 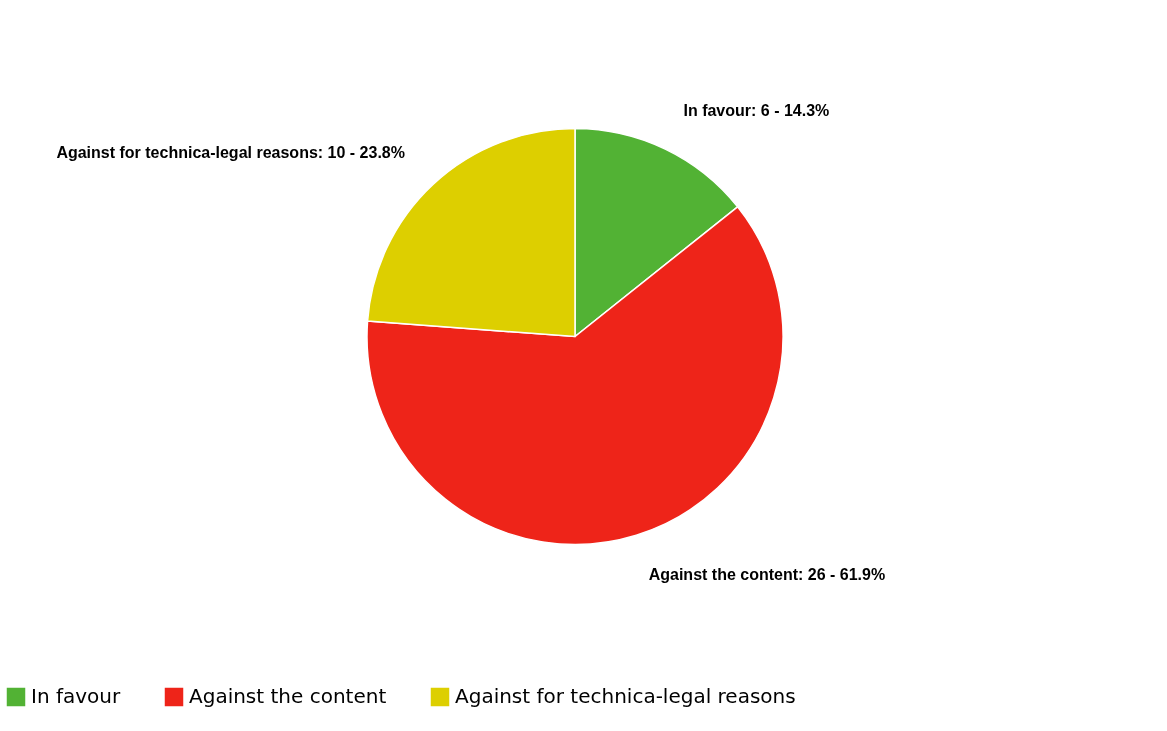 I want to click on data-label: Against the content: 26 - 61.9%, so click(x=767, y=575).